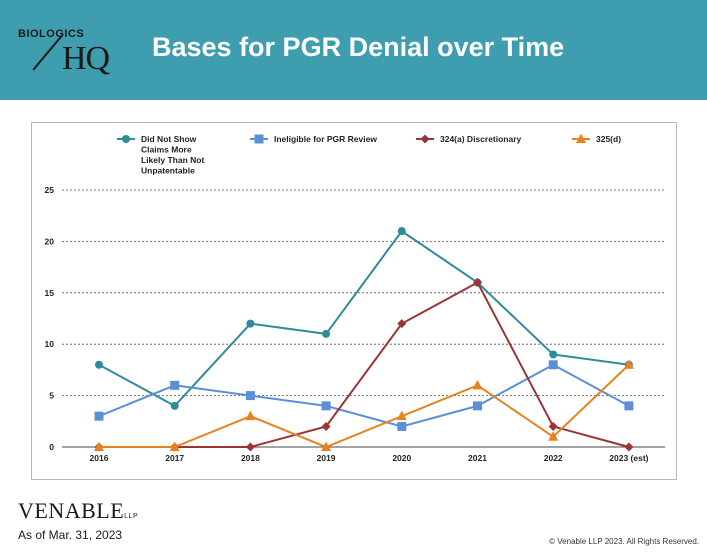 This screenshot has height=552, width=707. What do you see at coordinates (608, 139) in the screenshot?
I see `legend-label-3-line-0: 325(d)` at bounding box center [608, 139].